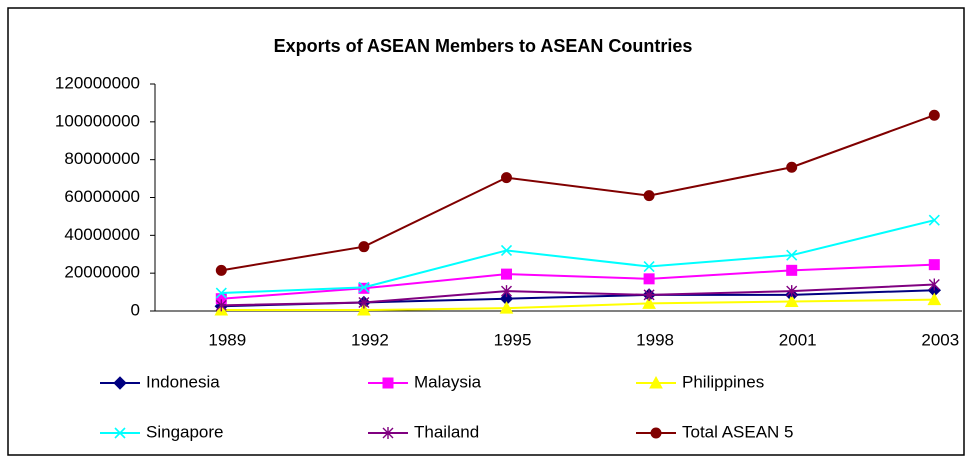 This screenshot has height=462, width=971. What do you see at coordinates (102, 158) in the screenshot?
I see `y-tick-label: 80000000` at bounding box center [102, 158].